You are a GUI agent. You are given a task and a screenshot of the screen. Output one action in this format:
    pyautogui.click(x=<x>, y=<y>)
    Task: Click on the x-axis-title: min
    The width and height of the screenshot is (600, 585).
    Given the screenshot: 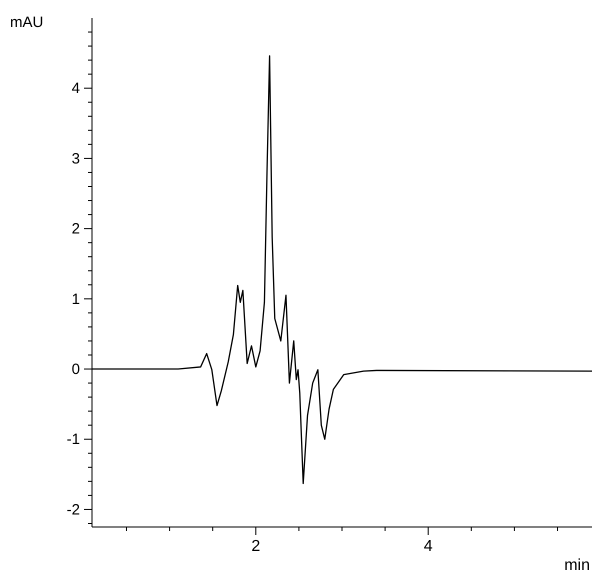 What is the action you would take?
    pyautogui.click(x=577, y=566)
    